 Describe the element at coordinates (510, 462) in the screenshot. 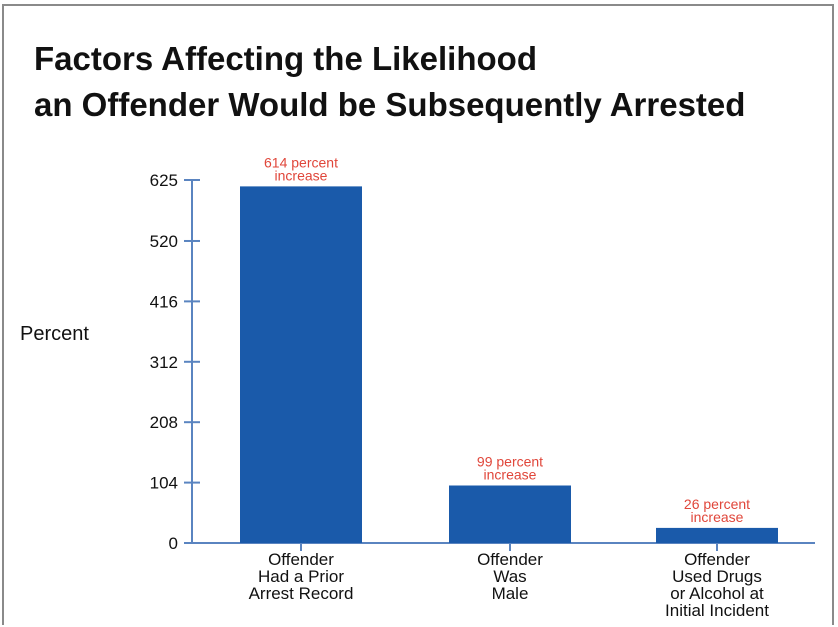

I see `data-label: 99 percent` at that location.